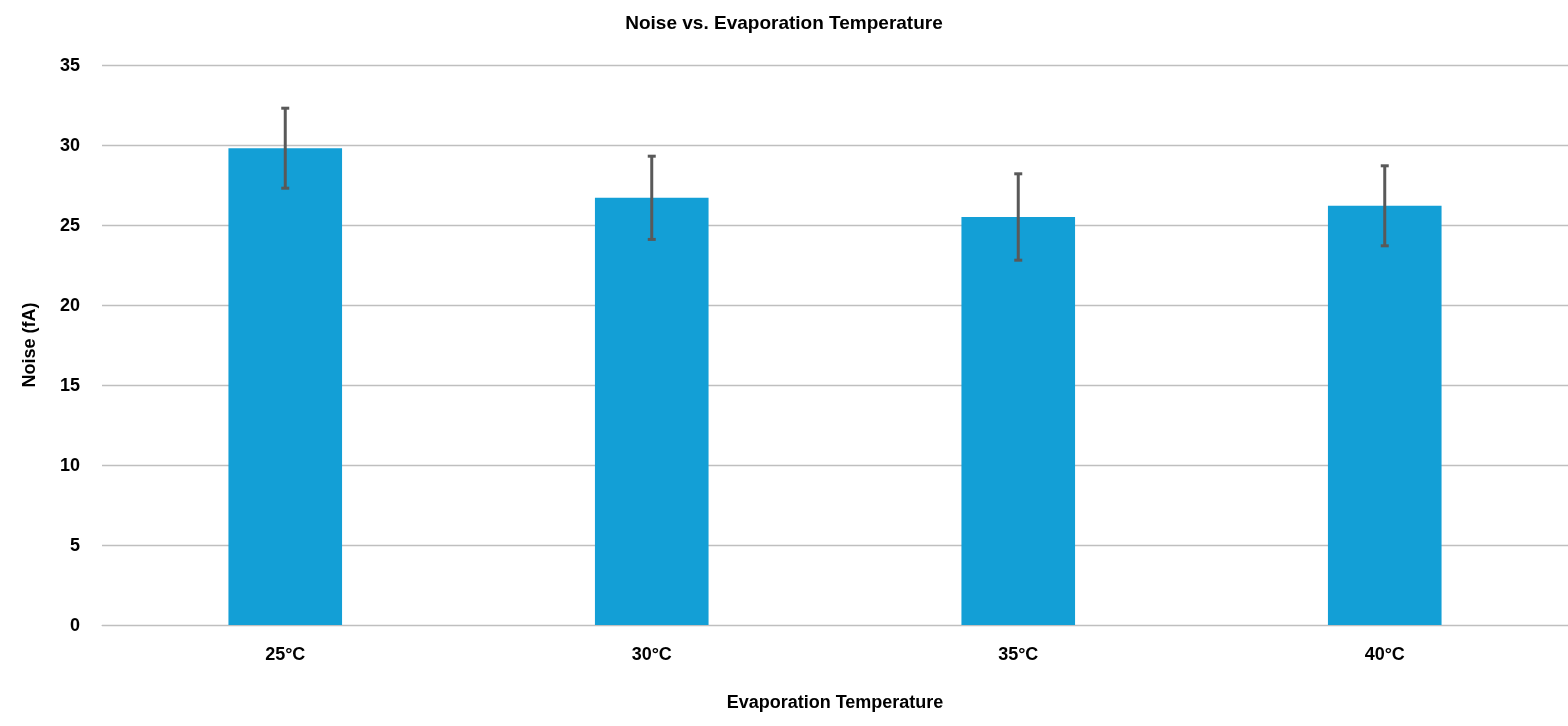 The height and width of the screenshot is (726, 1568). I want to click on x-tick-label: 40°C, so click(1384, 654).